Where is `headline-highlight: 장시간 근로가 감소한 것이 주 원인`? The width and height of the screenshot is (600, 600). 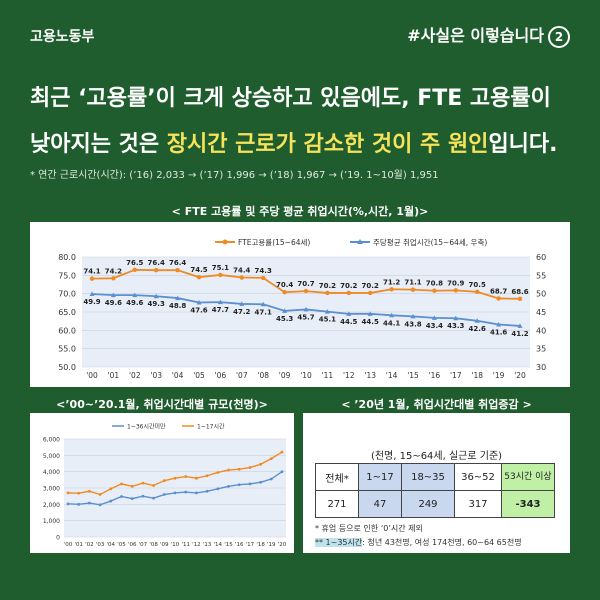
headline-highlight: 장시간 근로가 감소한 것이 주 원인 is located at coordinates (327, 144).